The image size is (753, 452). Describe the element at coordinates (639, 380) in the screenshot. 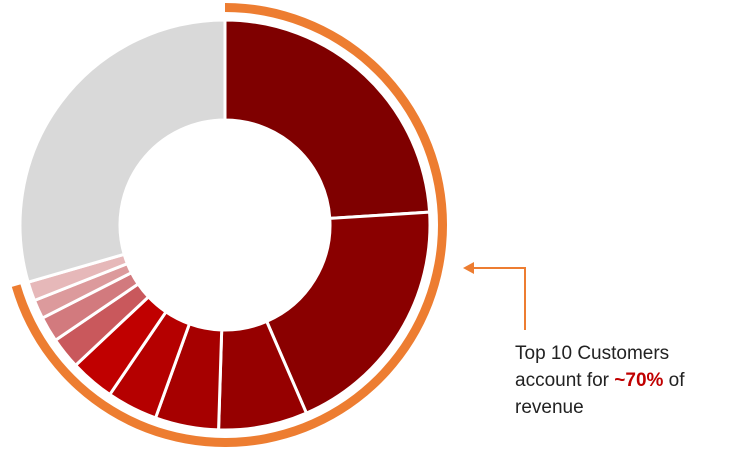

I see `annotation-emphasis: ~70%` at that location.